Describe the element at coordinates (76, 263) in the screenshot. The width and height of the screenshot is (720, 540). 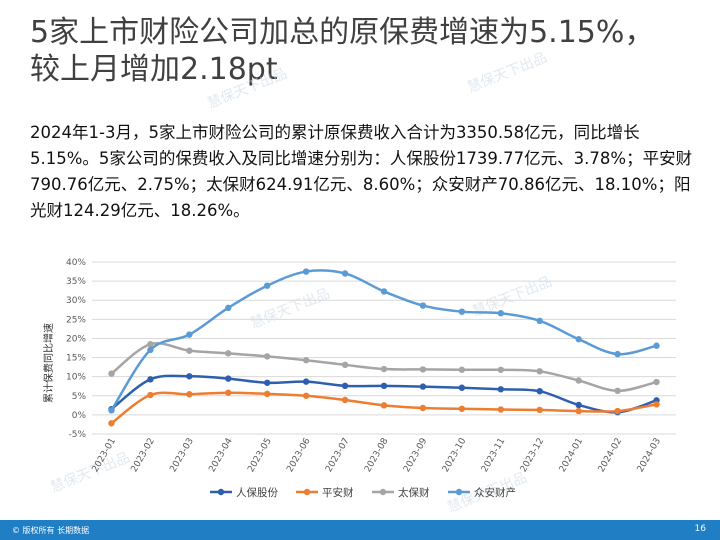
I see `y-tick-label: 40%` at that location.